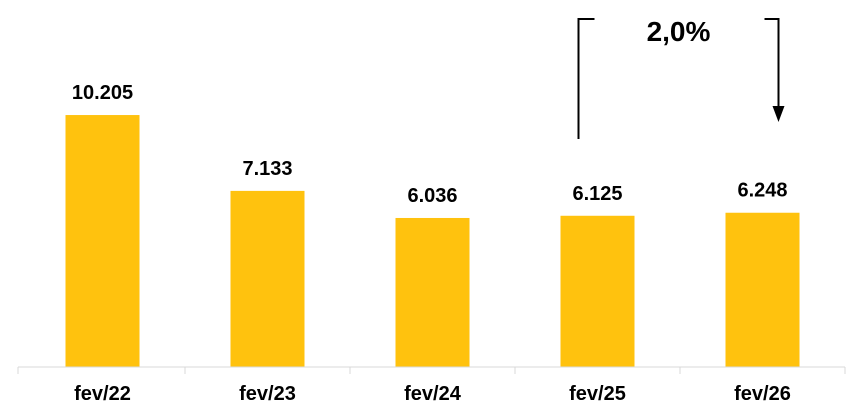  Describe the element at coordinates (597, 194) in the screenshot. I see `value-label: 6.125` at that location.